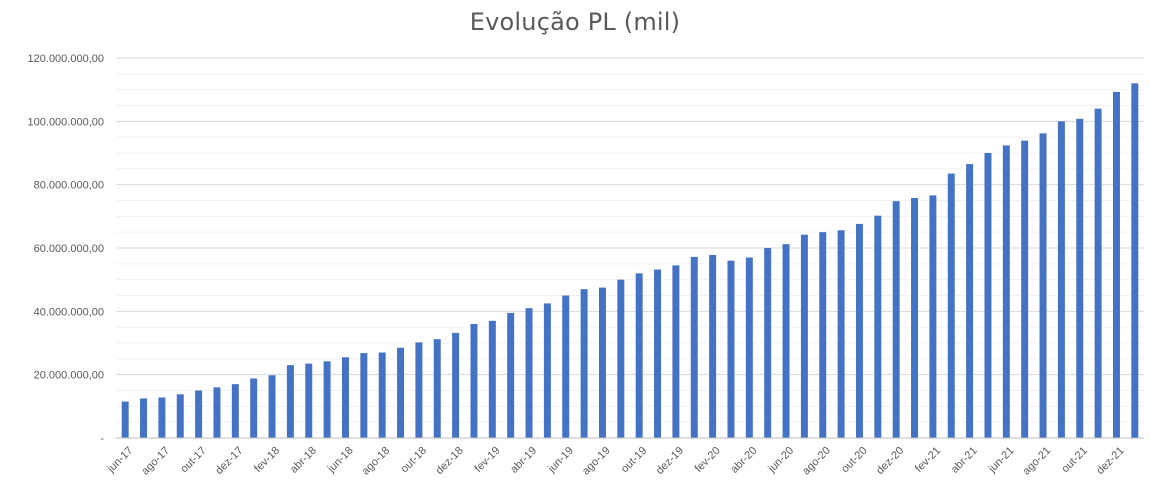  I want to click on x-tick-label: dez-18, so click(450, 461).